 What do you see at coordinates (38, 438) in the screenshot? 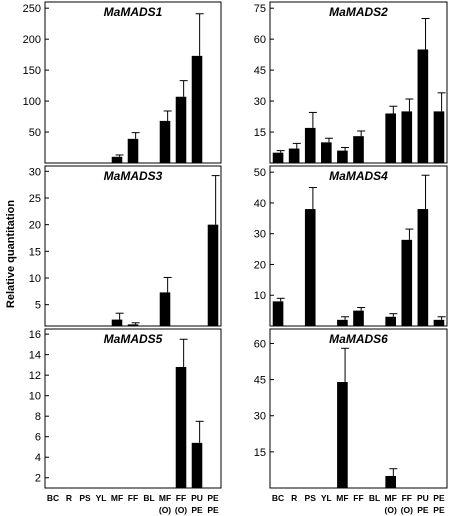
I see `y-tick-label: 6` at bounding box center [38, 438].